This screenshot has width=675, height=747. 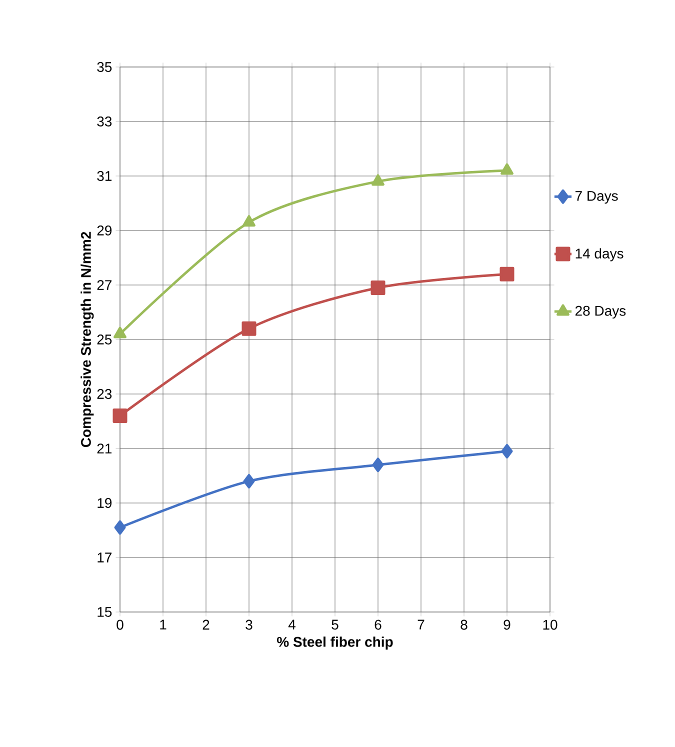 What do you see at coordinates (104, 339) in the screenshot?
I see `y-tick-label: 25` at bounding box center [104, 339].